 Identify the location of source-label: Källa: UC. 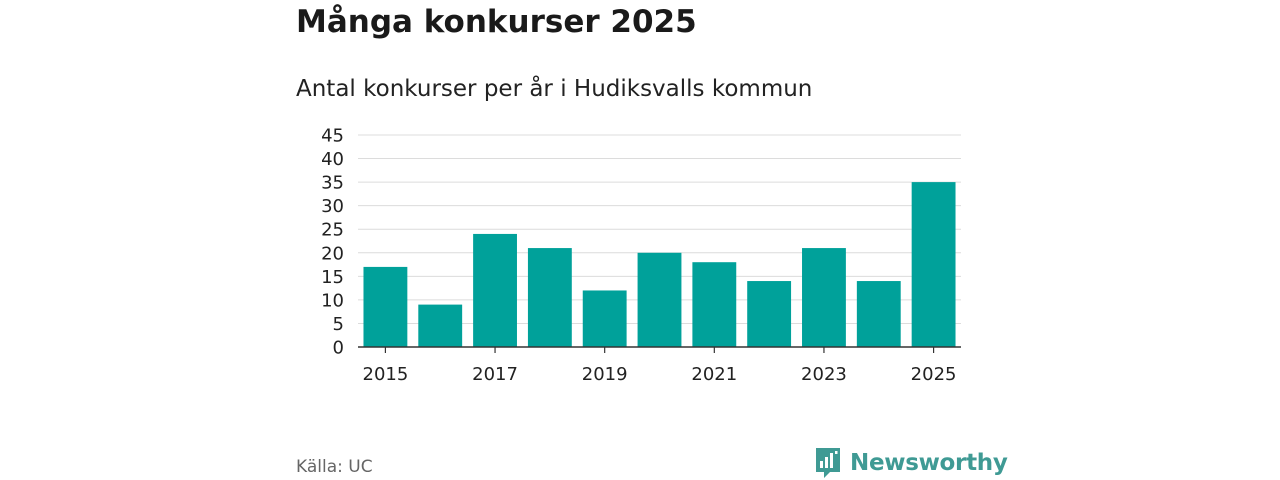
(334, 467).